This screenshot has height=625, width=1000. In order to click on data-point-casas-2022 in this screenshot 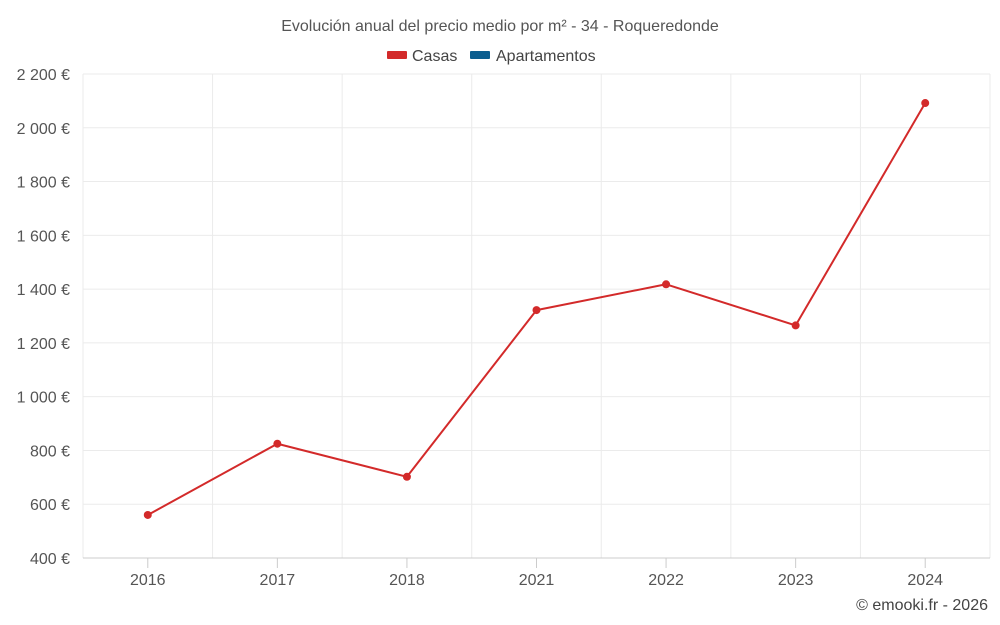, I will do `click(666, 284)`.